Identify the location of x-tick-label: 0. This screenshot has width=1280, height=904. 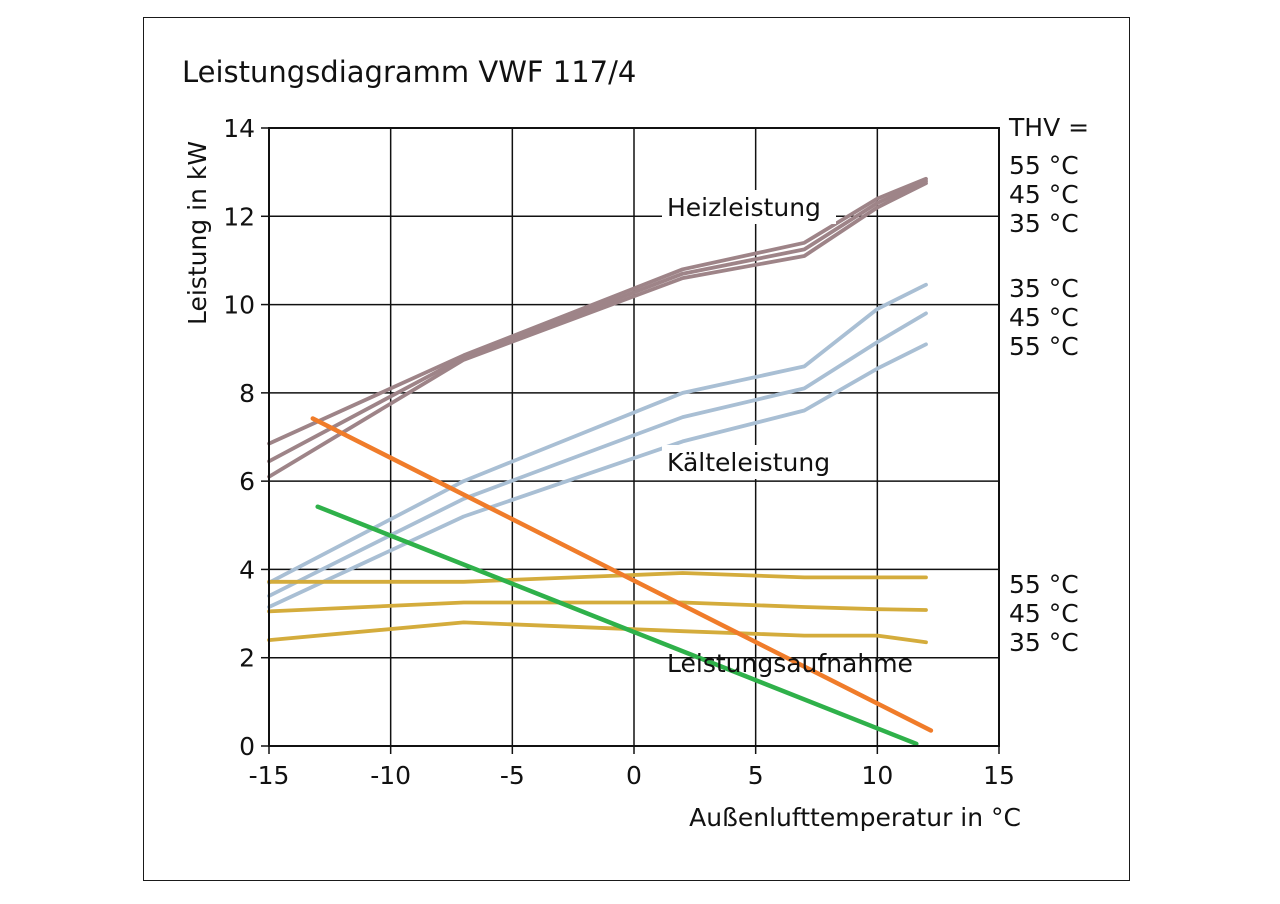
(634, 775).